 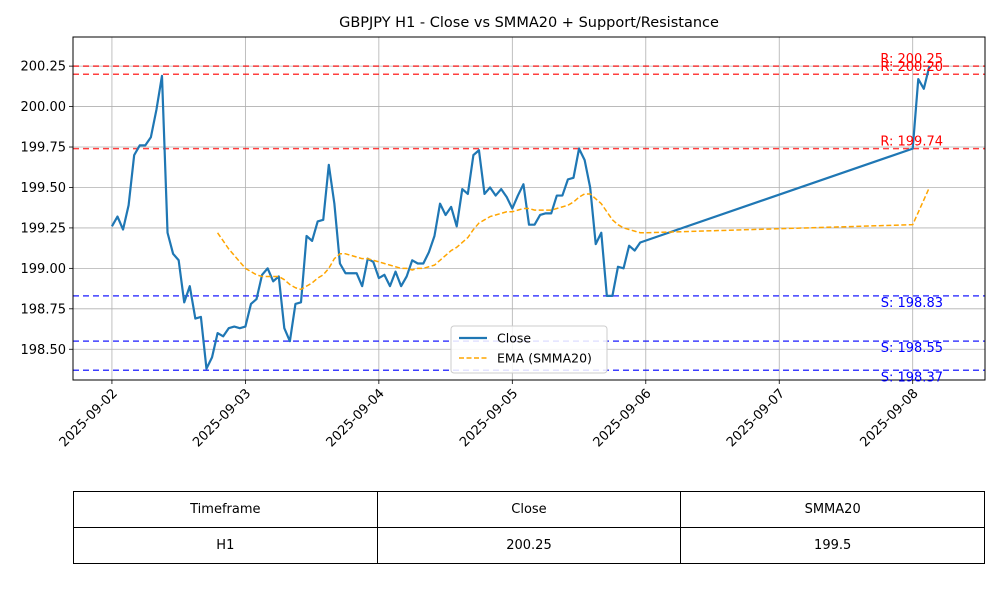 I want to click on support-label: S: 198.83, so click(x=912, y=303).